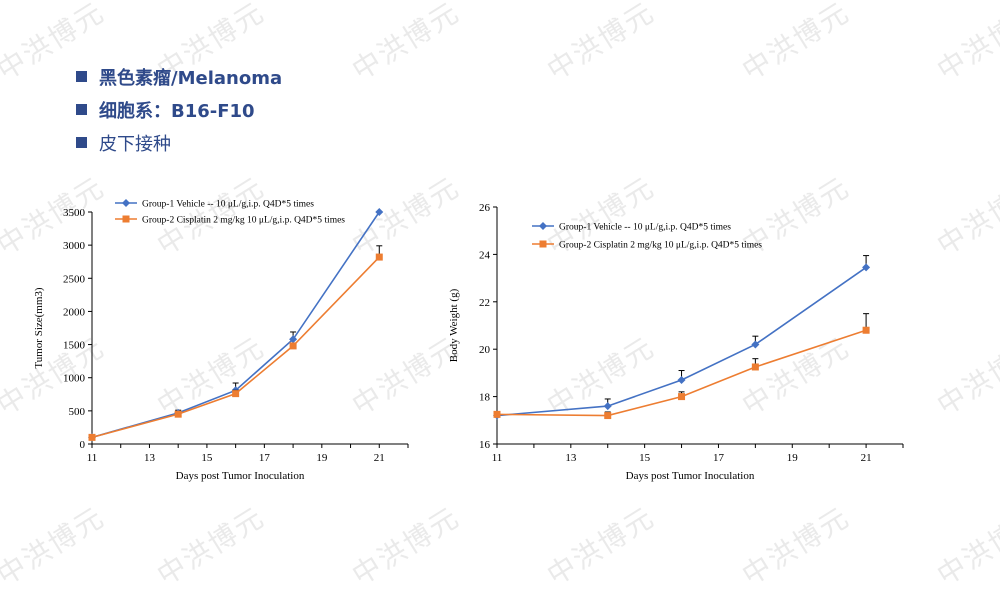 The image size is (1000, 594). I want to click on bullet-text: 黑色素瘤/Melanoma, so click(191, 78).